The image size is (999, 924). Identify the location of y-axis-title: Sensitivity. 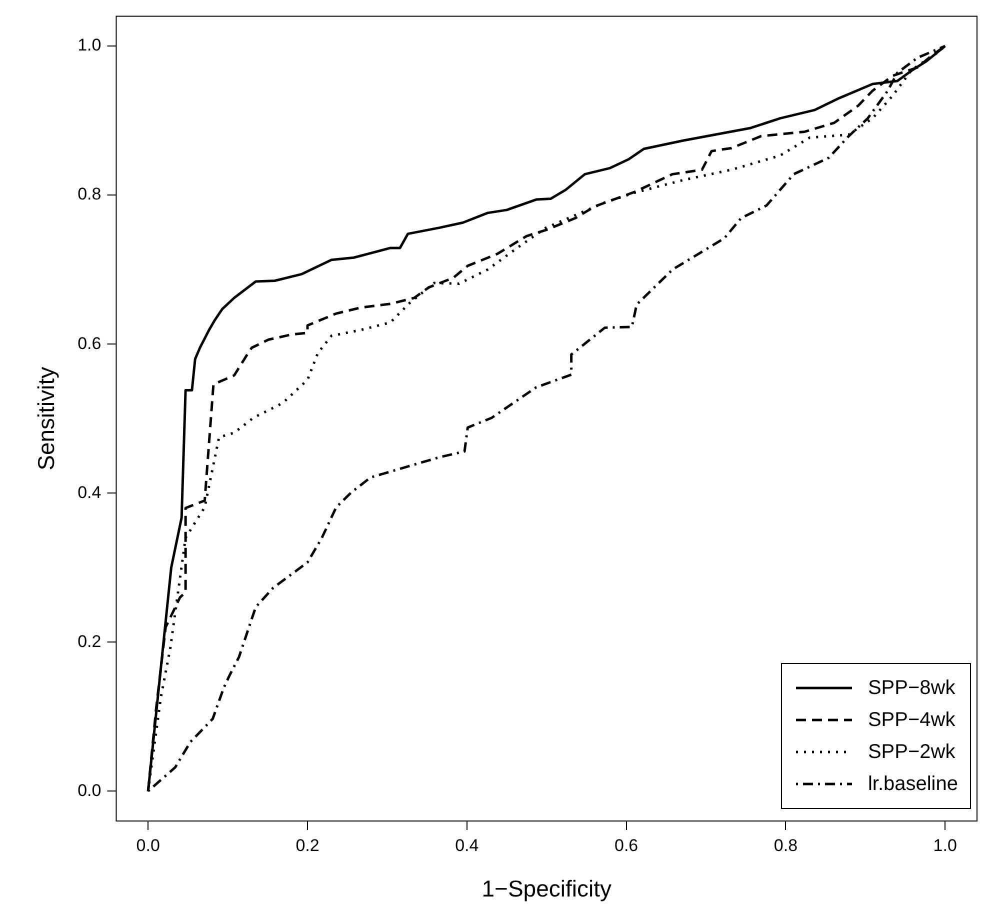
(46, 418).